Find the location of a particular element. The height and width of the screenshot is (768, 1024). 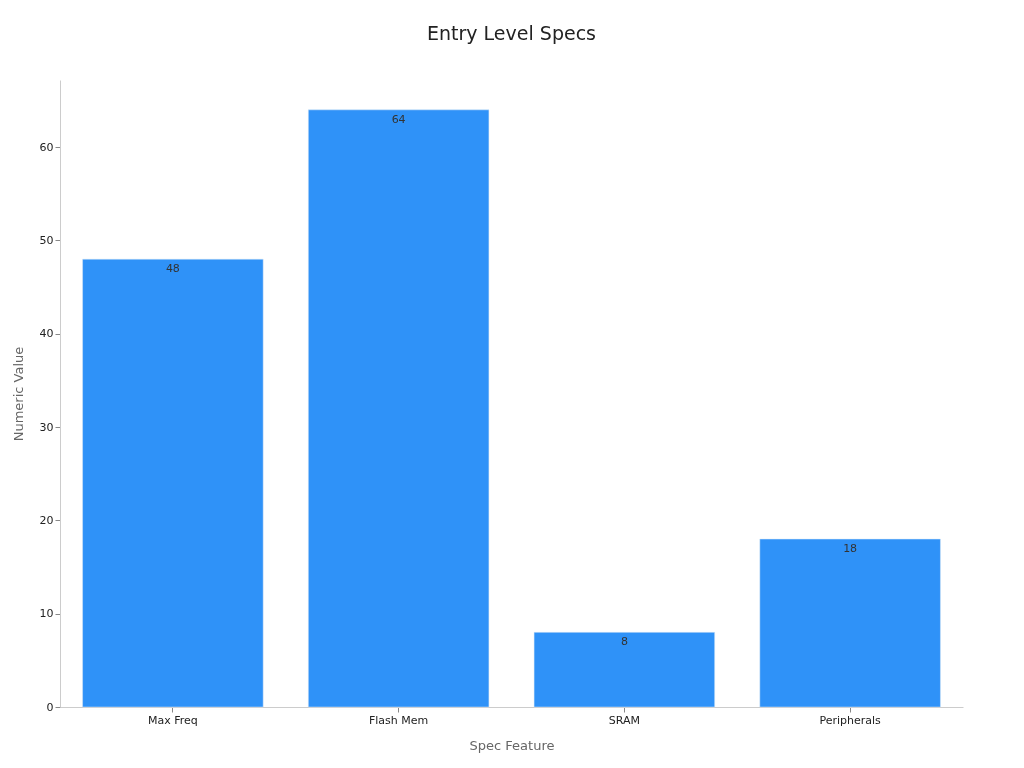

y-tick-label: 50 is located at coordinates (46, 240).